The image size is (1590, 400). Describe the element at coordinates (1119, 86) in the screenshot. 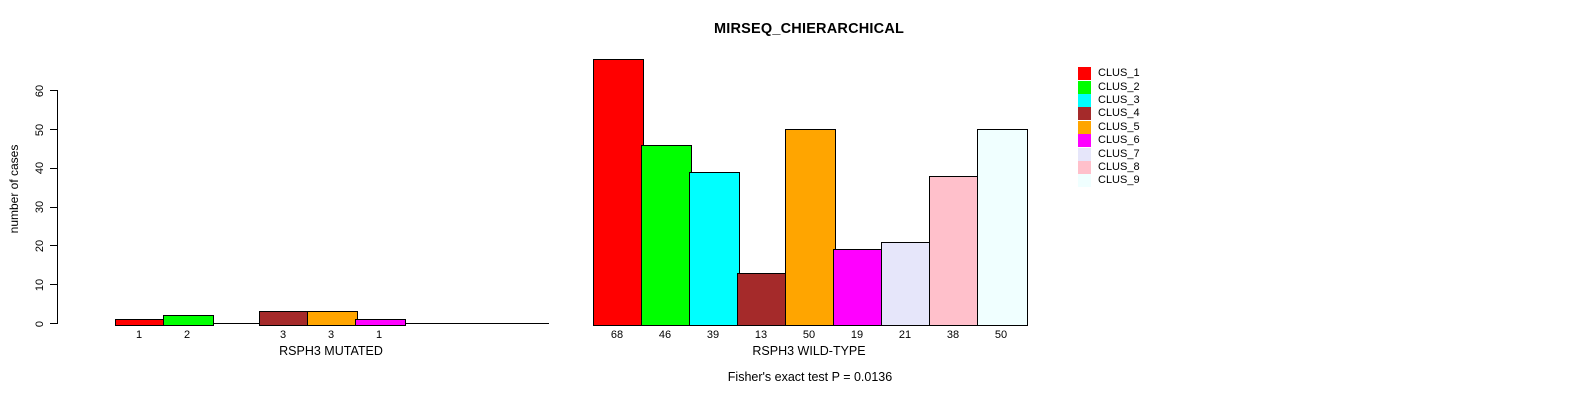

I see `legend-label: CLUS_2` at that location.